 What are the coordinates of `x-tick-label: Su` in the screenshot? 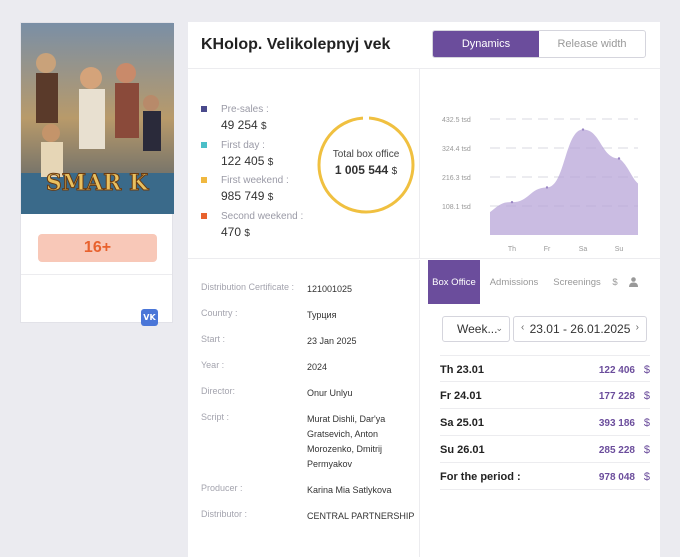 It's located at (619, 249).